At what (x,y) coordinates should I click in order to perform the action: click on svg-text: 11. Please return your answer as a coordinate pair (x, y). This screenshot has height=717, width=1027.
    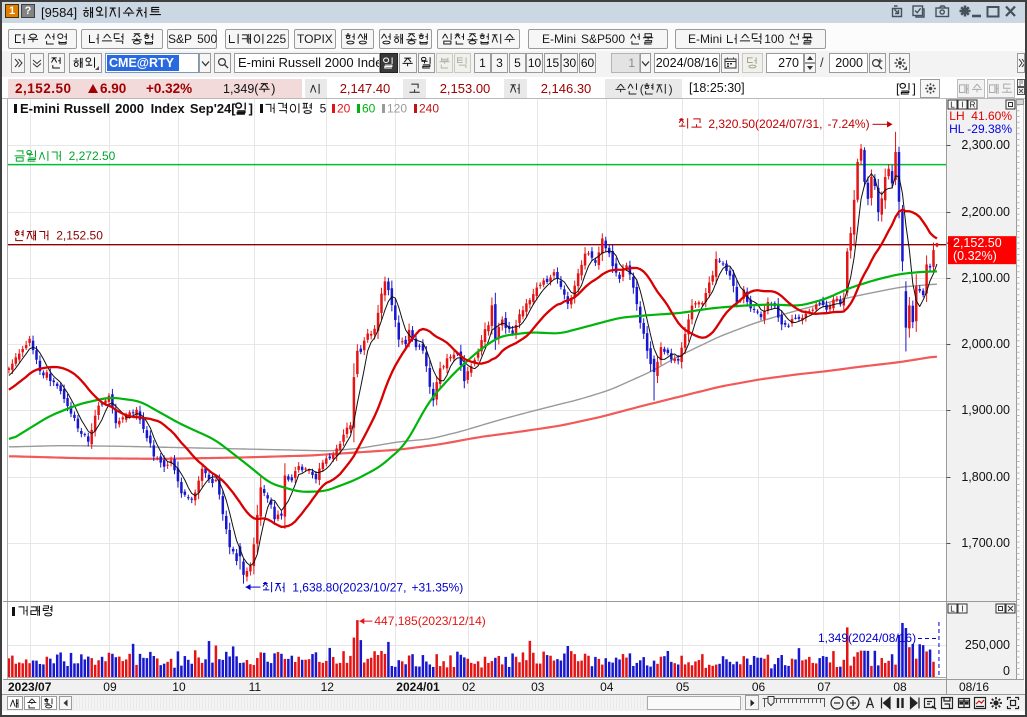
    Looking at the image, I should click on (255, 687).